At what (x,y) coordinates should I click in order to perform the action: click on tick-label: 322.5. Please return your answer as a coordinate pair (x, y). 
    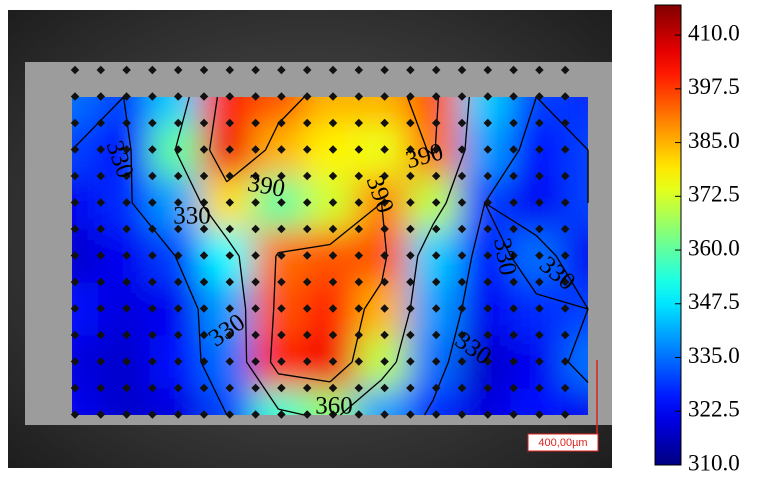
    Looking at the image, I should click on (714, 409).